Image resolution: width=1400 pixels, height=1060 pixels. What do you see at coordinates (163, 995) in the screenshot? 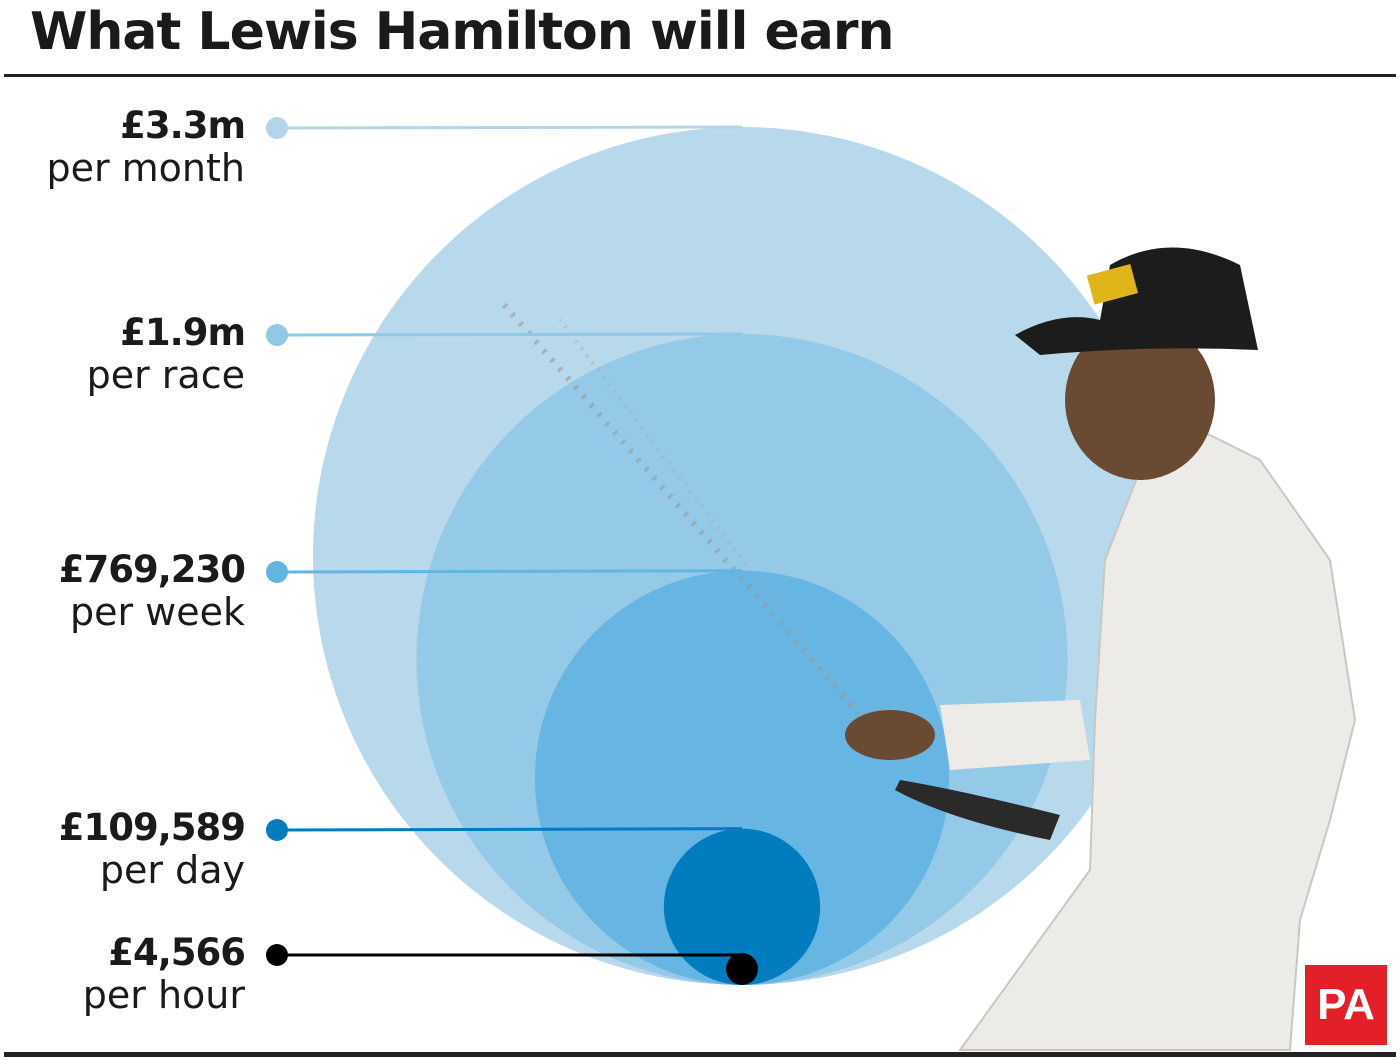
I see `period-label: per hour` at bounding box center [163, 995].